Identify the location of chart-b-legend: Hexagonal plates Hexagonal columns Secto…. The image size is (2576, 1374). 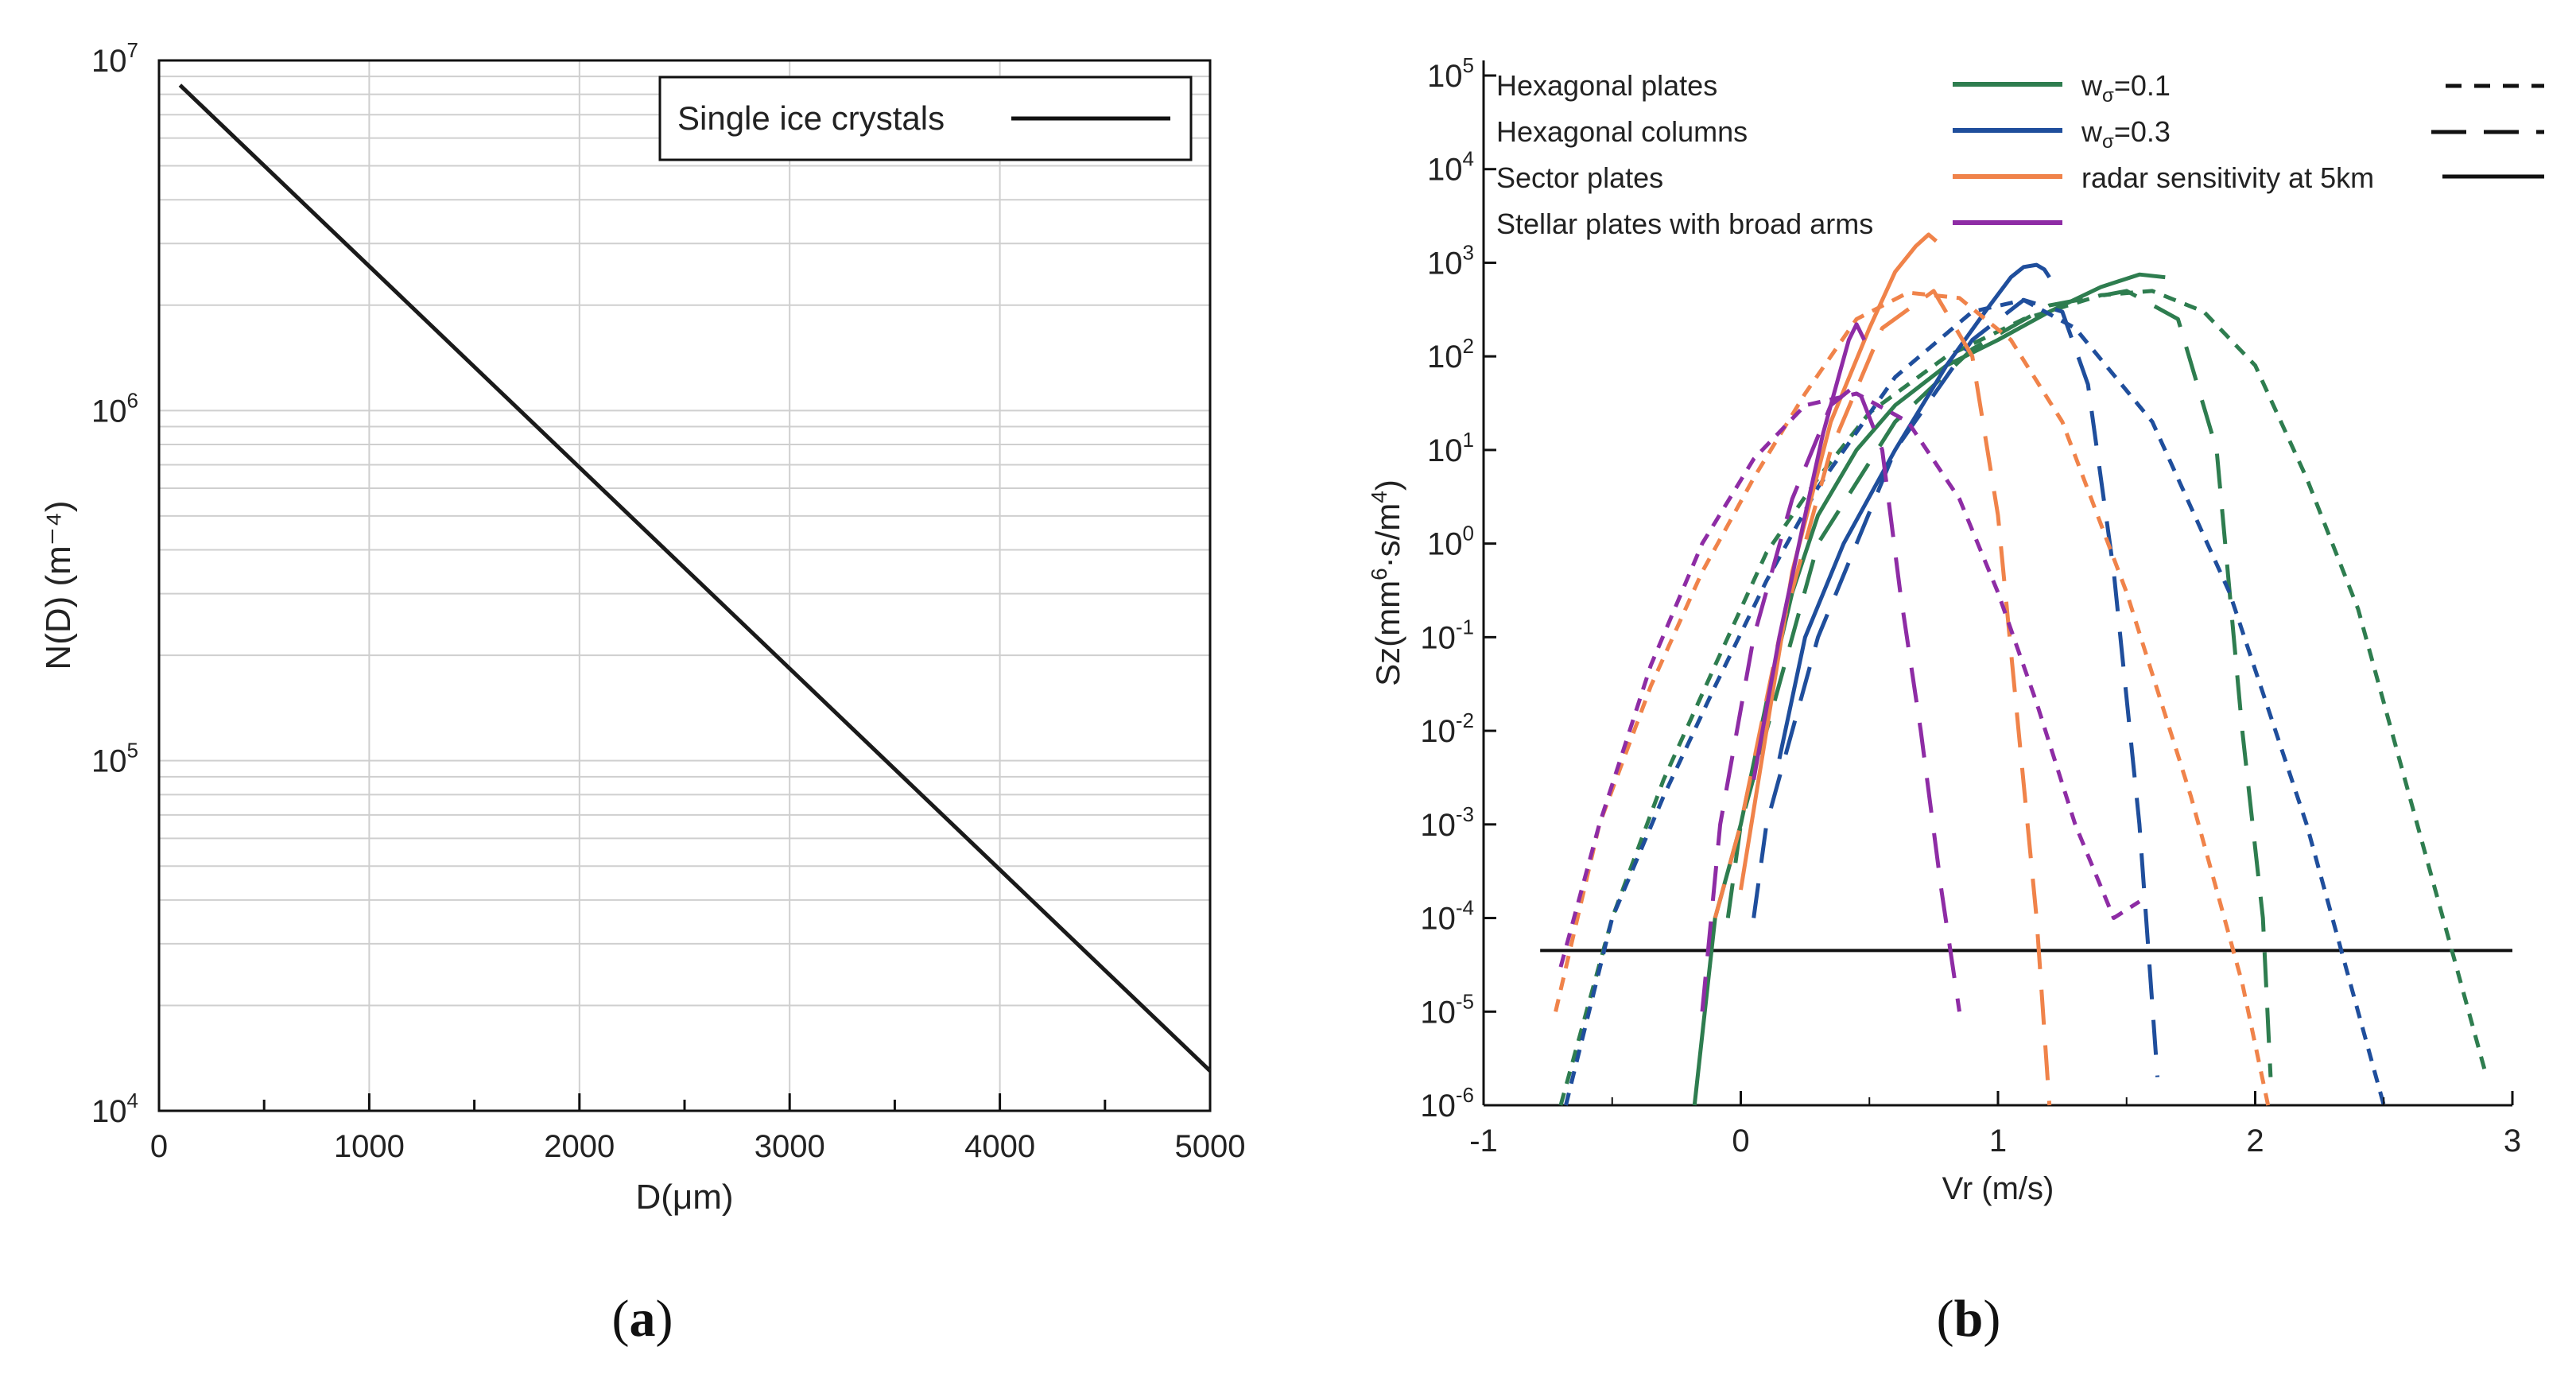
(2020, 154).